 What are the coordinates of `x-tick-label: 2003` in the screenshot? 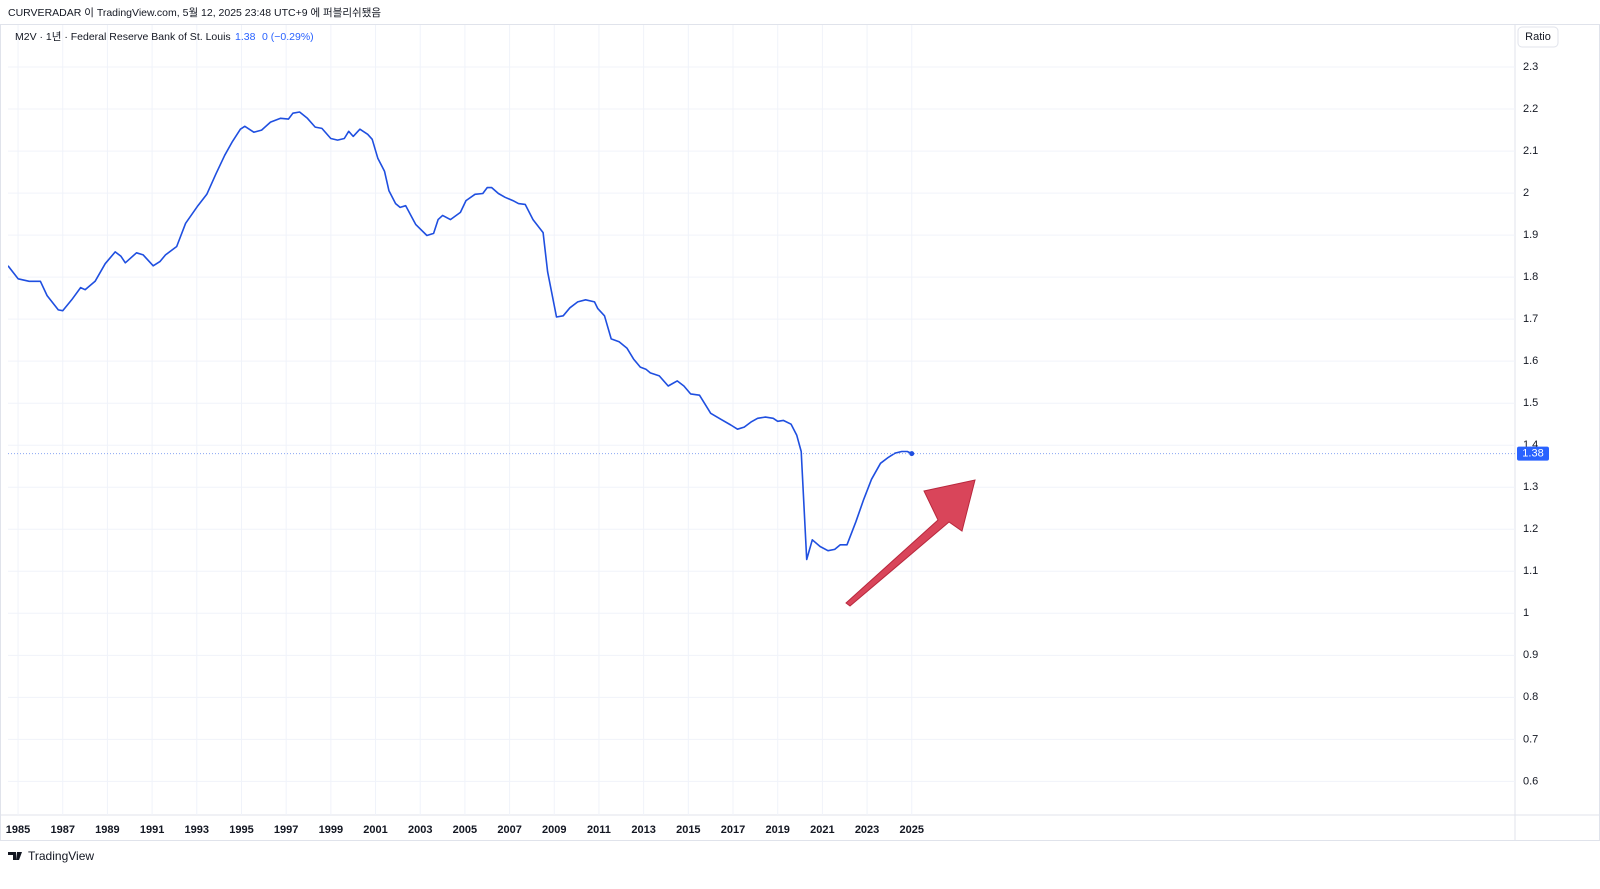 It's located at (420, 830).